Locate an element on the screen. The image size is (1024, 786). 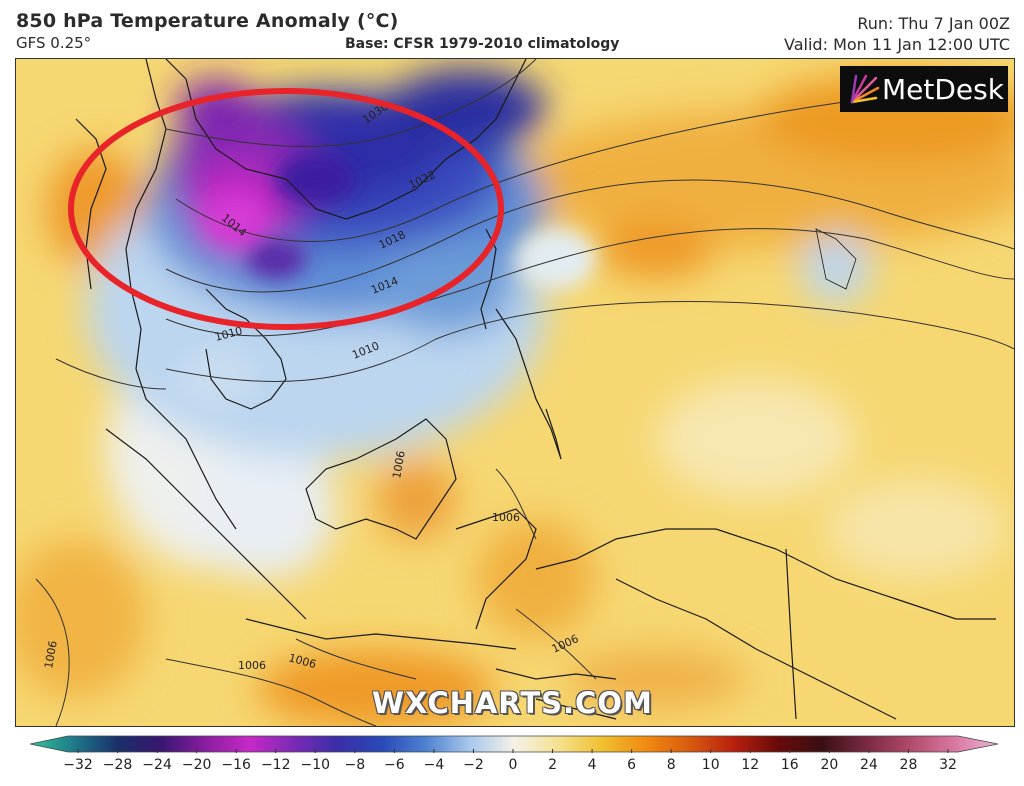
colorbar-gradient is located at coordinates (514, 744).